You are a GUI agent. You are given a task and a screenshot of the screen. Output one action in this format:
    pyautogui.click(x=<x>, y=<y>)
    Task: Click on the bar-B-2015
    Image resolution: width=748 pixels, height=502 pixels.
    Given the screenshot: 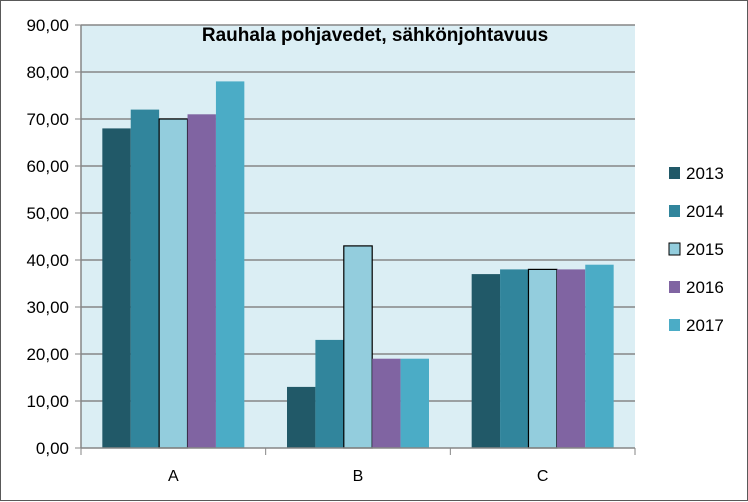 What is the action you would take?
    pyautogui.click(x=358, y=347)
    